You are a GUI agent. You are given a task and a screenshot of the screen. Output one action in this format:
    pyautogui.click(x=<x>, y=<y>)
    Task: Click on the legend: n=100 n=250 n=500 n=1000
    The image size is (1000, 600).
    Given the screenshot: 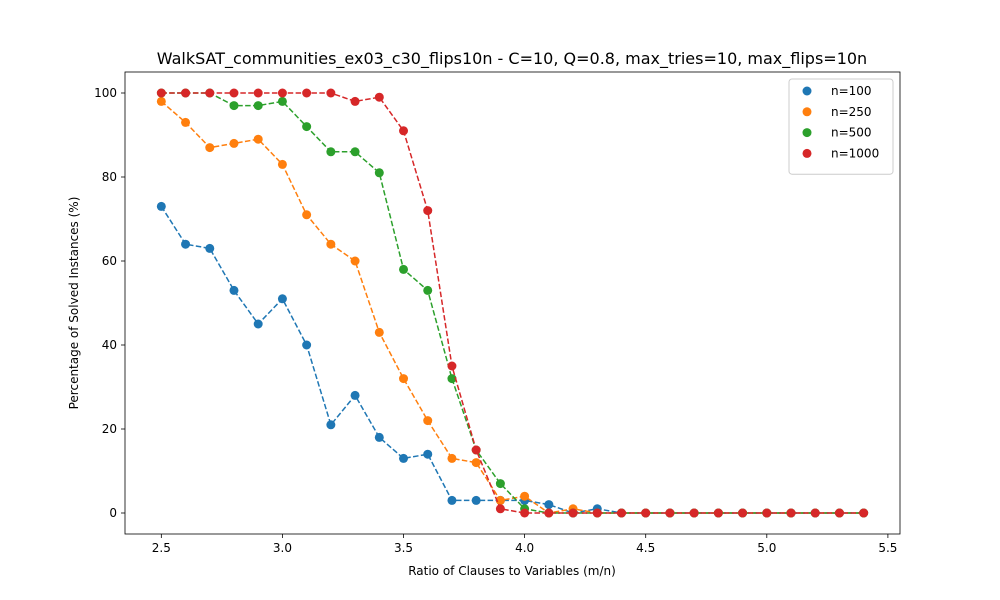 What is the action you would take?
    pyautogui.click(x=841, y=126)
    